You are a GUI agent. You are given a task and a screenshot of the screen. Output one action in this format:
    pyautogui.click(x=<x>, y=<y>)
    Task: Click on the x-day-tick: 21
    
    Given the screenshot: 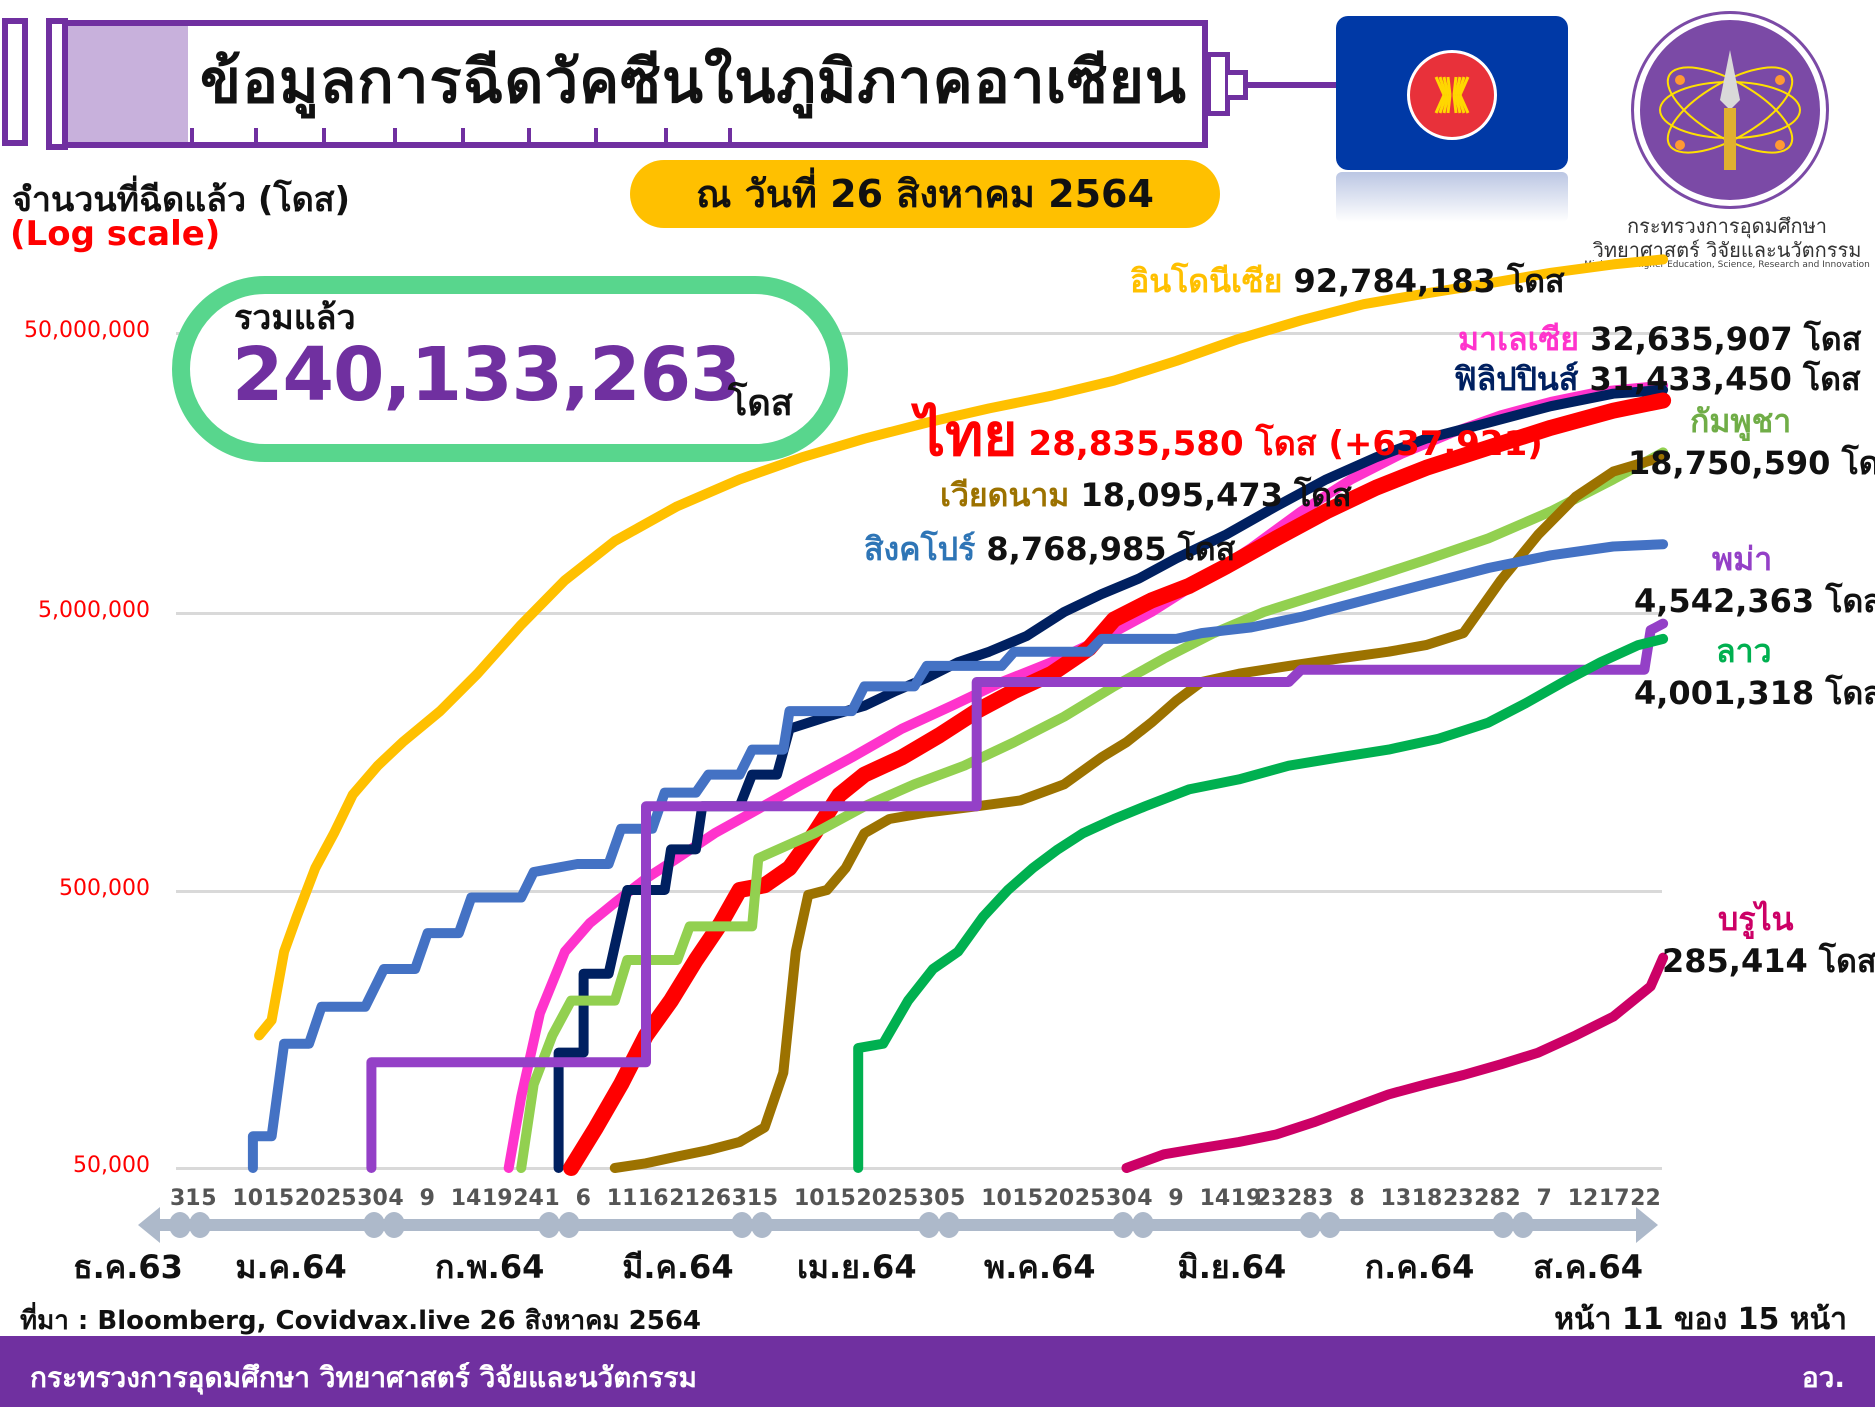 What is the action you would take?
    pyautogui.click(x=684, y=1198)
    